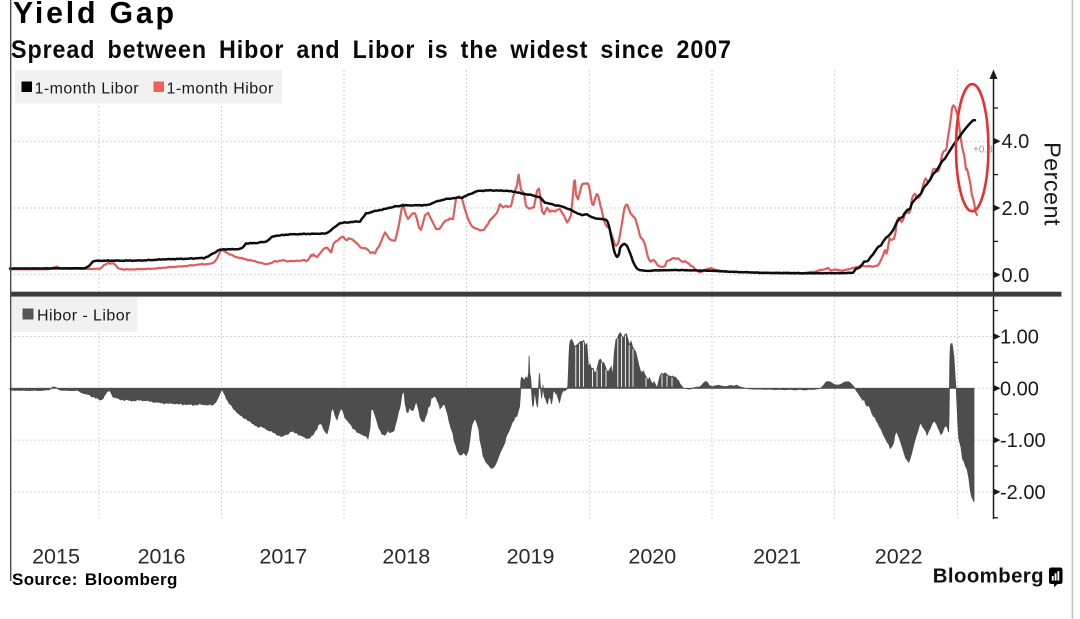 Image resolution: width=1080 pixels, height=619 pixels. Describe the element at coordinates (220, 89) in the screenshot. I see `svg-text: 1-month Hibor` at that location.